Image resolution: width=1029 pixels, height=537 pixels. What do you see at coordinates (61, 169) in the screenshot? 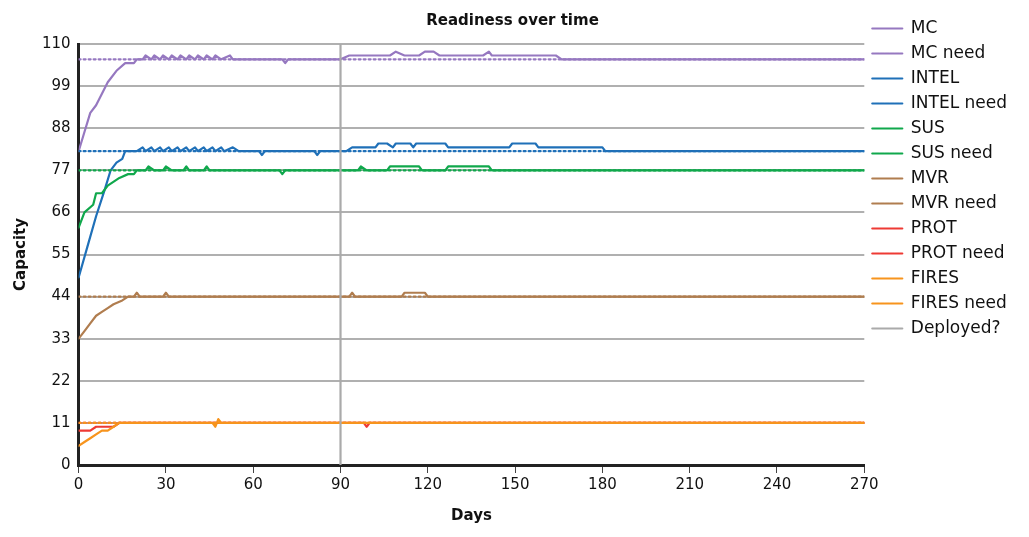
I see `y-tick-label: 77` at bounding box center [61, 169].